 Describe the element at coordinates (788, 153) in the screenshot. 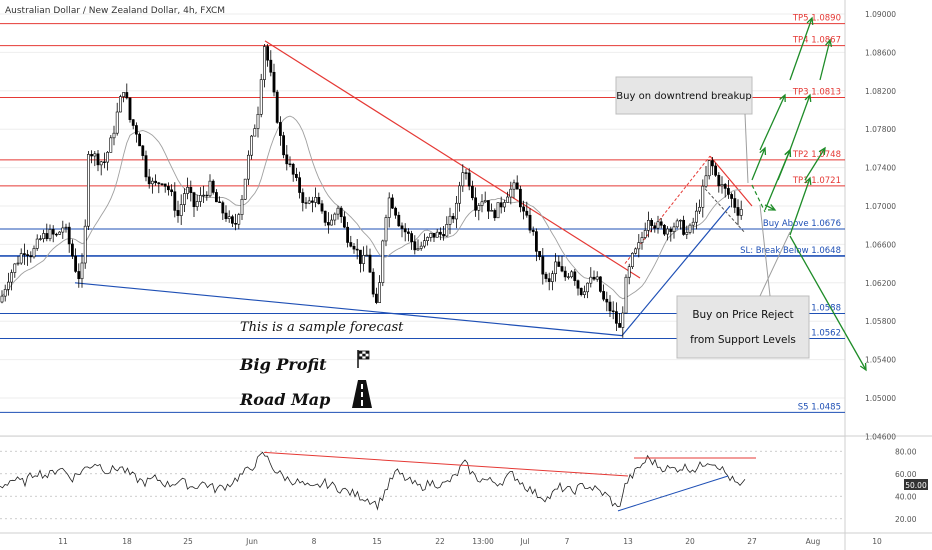

I see `arrow-d1-head` at that location.